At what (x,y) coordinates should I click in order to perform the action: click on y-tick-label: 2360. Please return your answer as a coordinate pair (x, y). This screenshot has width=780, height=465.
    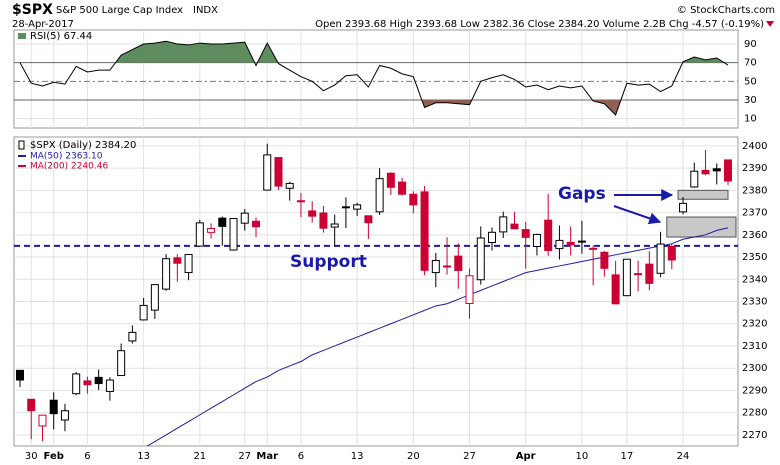
    Looking at the image, I should click on (754, 235).